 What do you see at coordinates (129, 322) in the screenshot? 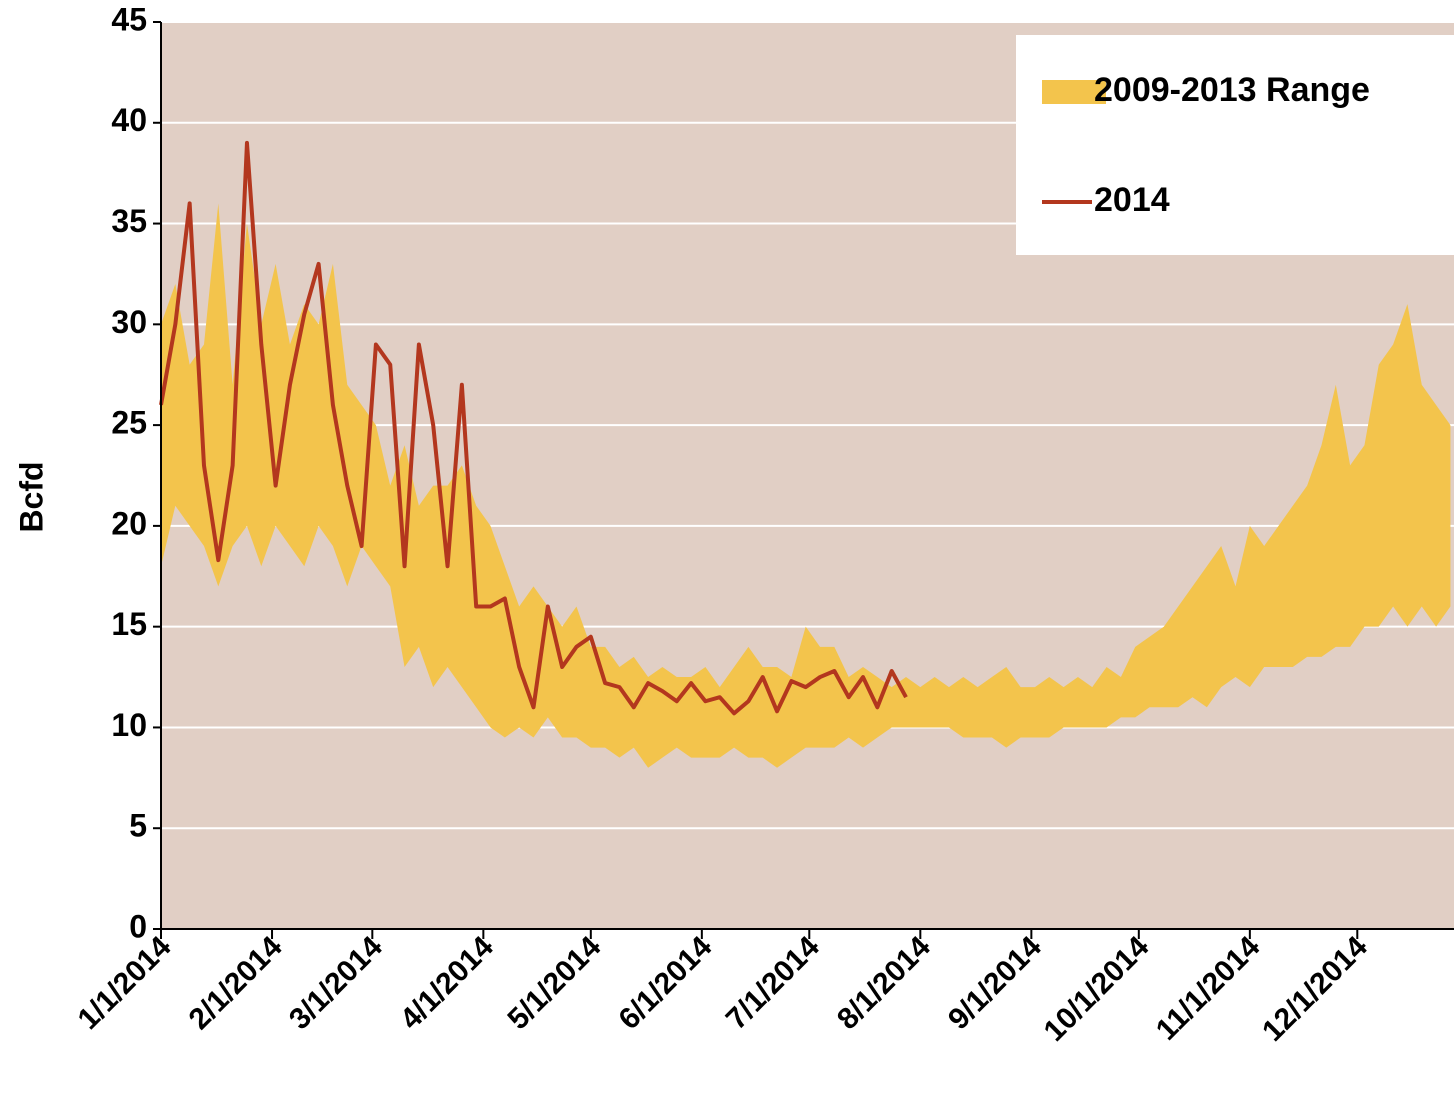
I see `y-tick-label: 30` at bounding box center [129, 322].